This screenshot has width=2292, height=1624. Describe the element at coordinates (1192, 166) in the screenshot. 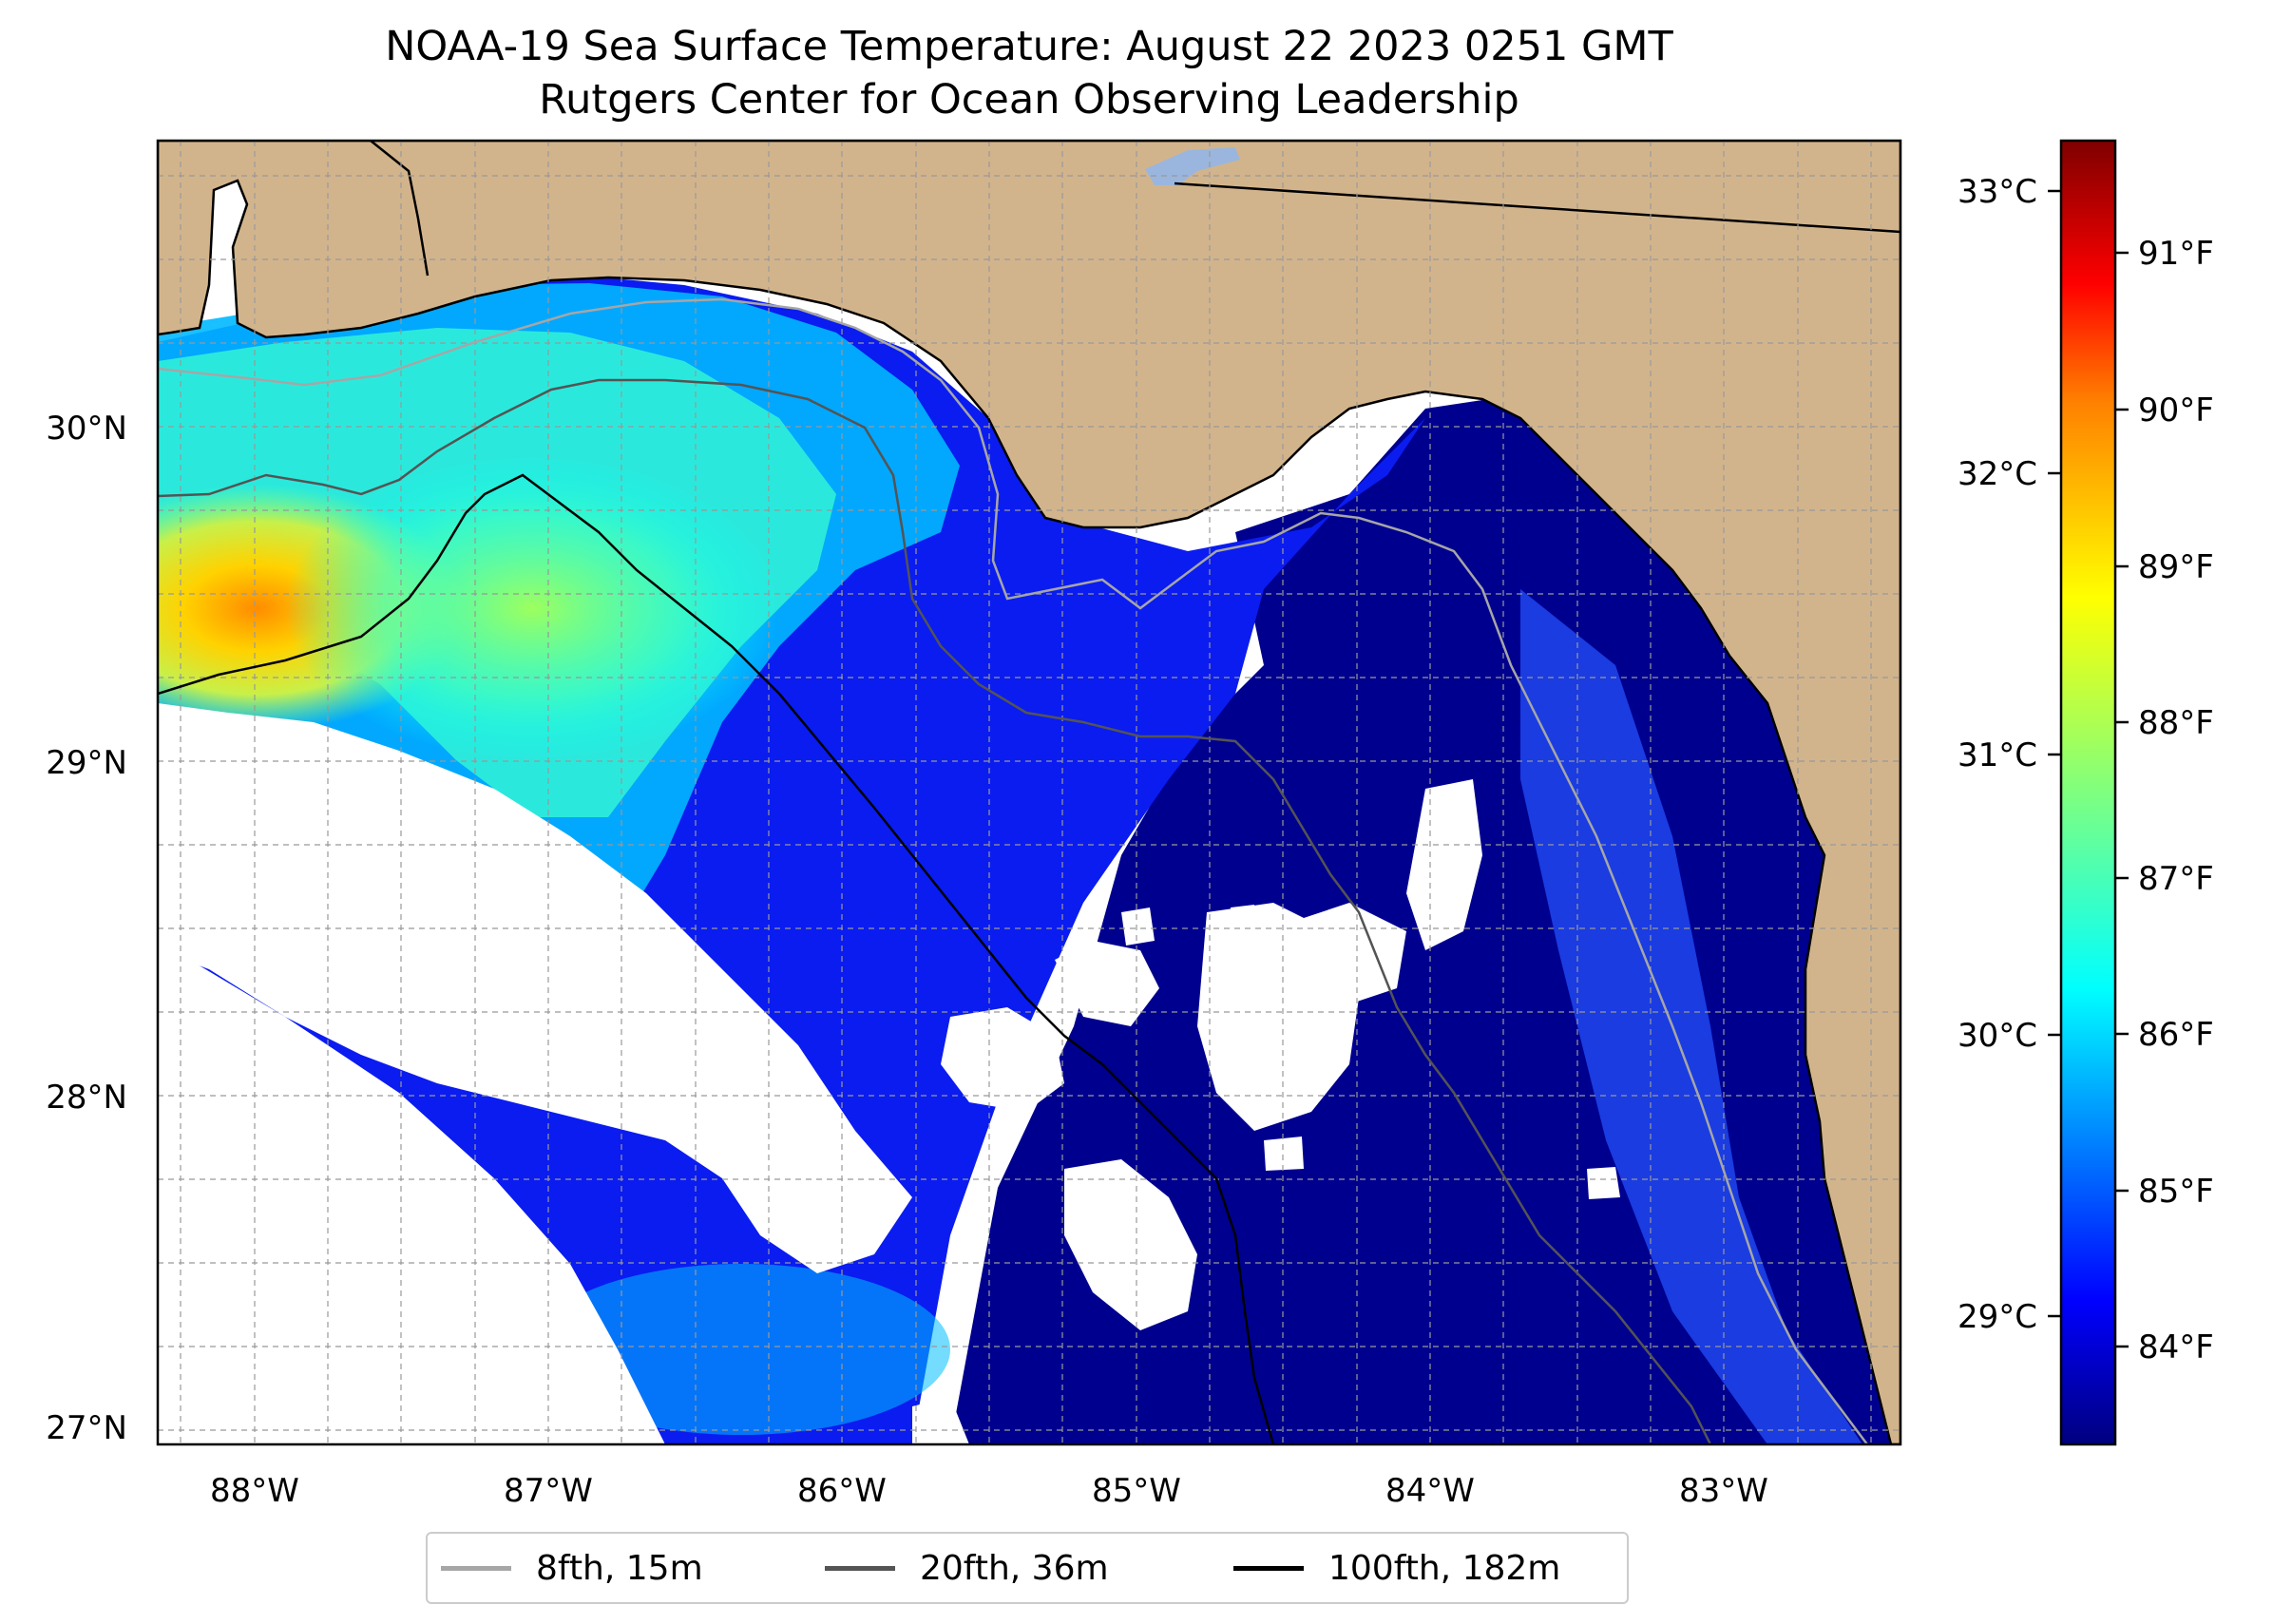

I see `lake` at that location.